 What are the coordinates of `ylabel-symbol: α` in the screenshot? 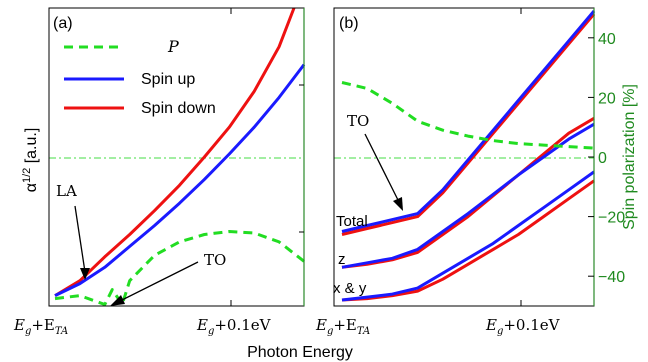 It's located at (31, 187).